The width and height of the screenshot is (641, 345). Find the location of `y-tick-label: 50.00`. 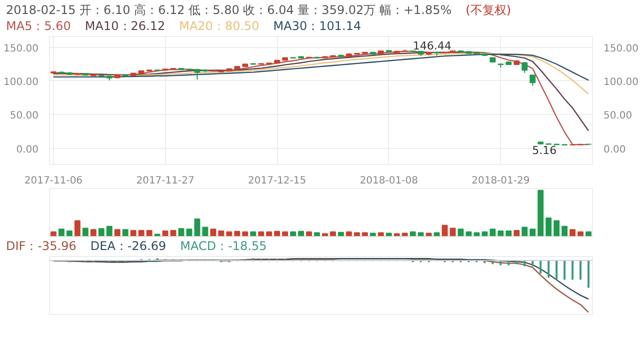

y-tick-label: 50.00 is located at coordinates (24, 116).